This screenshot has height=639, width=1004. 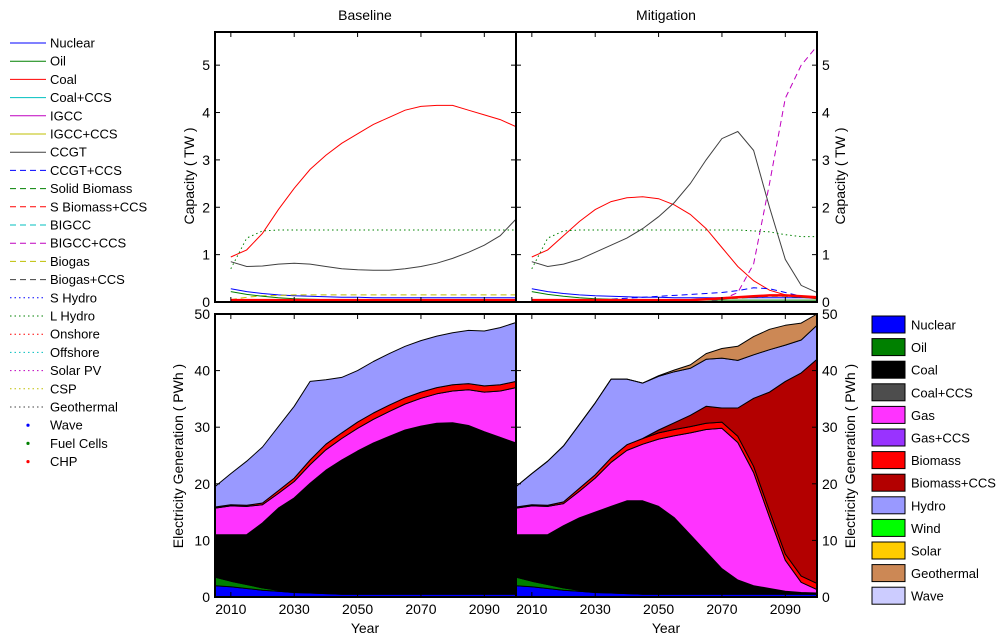 I want to click on panel-title-mitigation: Mitigation, so click(x=666, y=15).